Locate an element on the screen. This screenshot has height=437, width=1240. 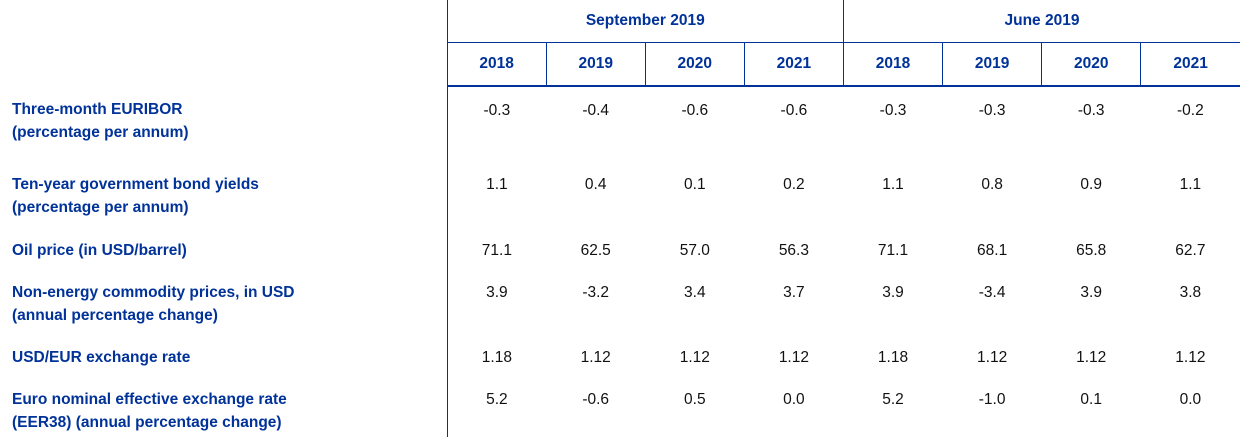
corner-cell is located at coordinates (224, 43).